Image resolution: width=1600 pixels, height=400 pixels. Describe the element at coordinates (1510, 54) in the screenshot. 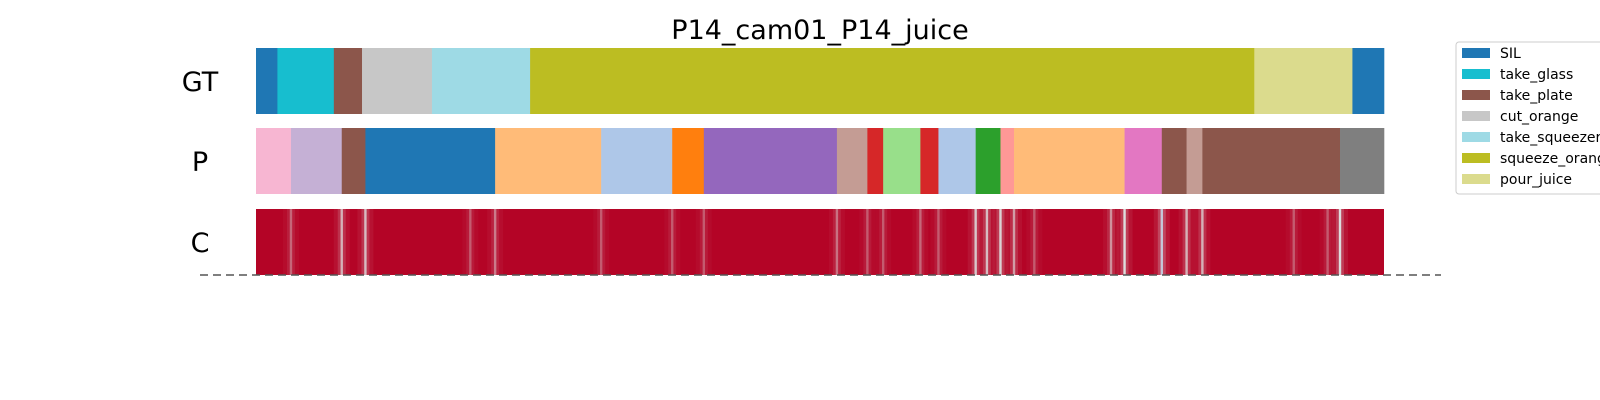

I see `legend-label: SIL` at that location.